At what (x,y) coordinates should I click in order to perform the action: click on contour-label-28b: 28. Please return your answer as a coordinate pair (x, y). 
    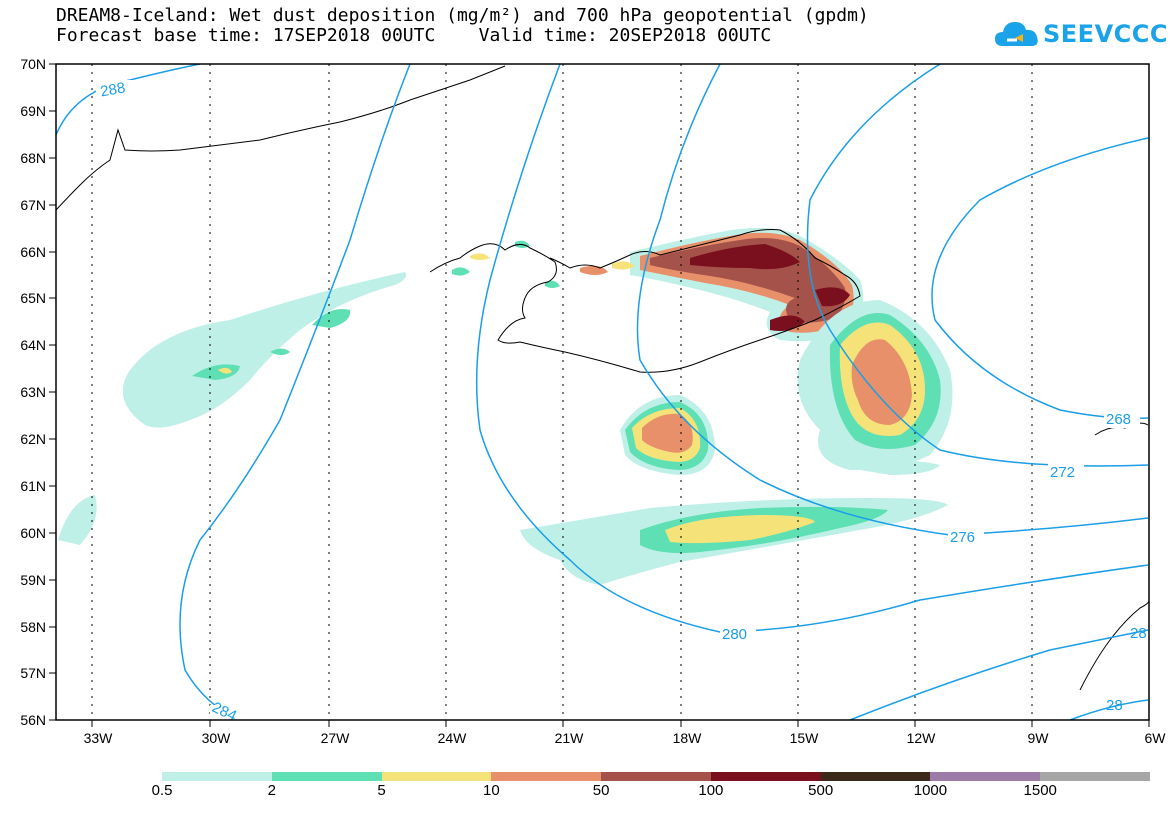
    Looking at the image, I should click on (1114, 705).